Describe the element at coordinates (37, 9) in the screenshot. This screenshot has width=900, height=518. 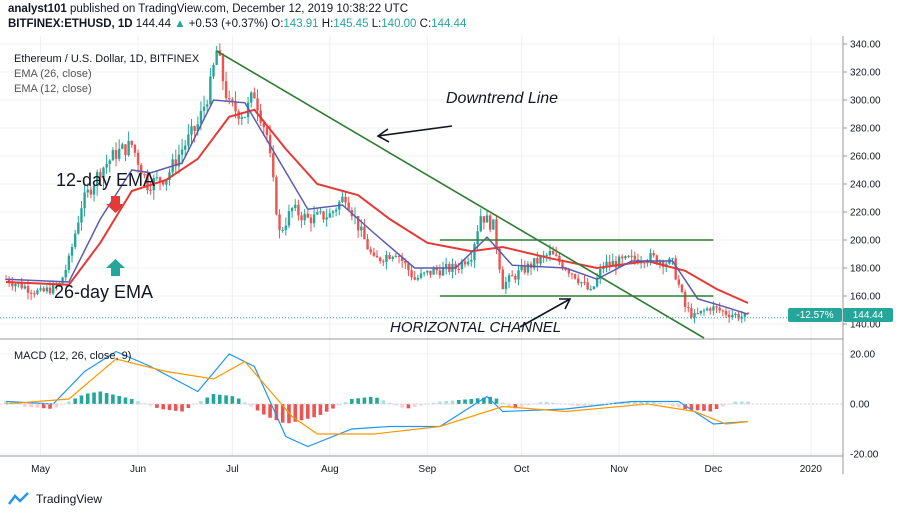
I see `author-name: analyst101` at that location.